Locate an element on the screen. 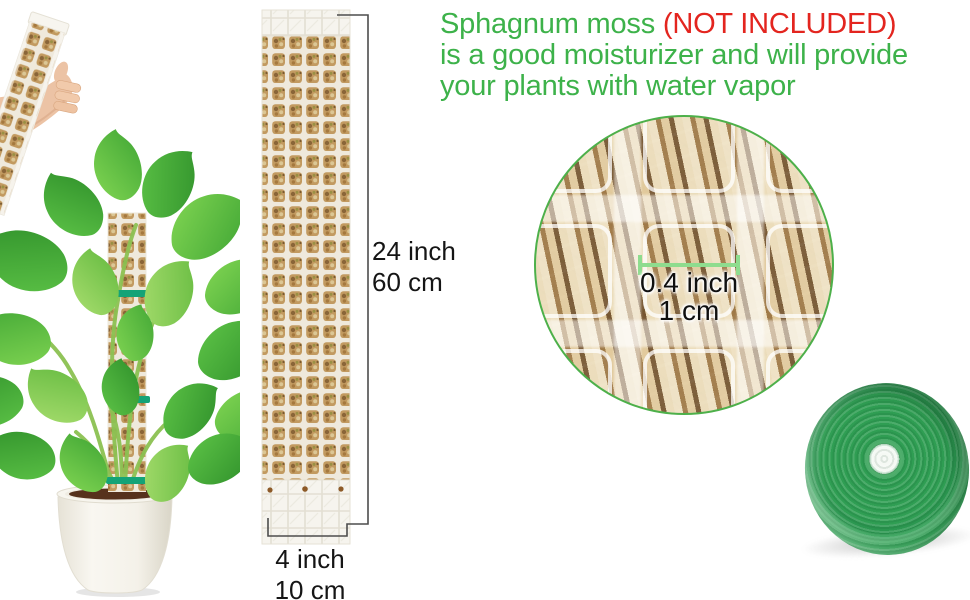 Image resolution: width=970 pixels, height=600 pixels. width-cm: 10 cm is located at coordinates (310, 587).